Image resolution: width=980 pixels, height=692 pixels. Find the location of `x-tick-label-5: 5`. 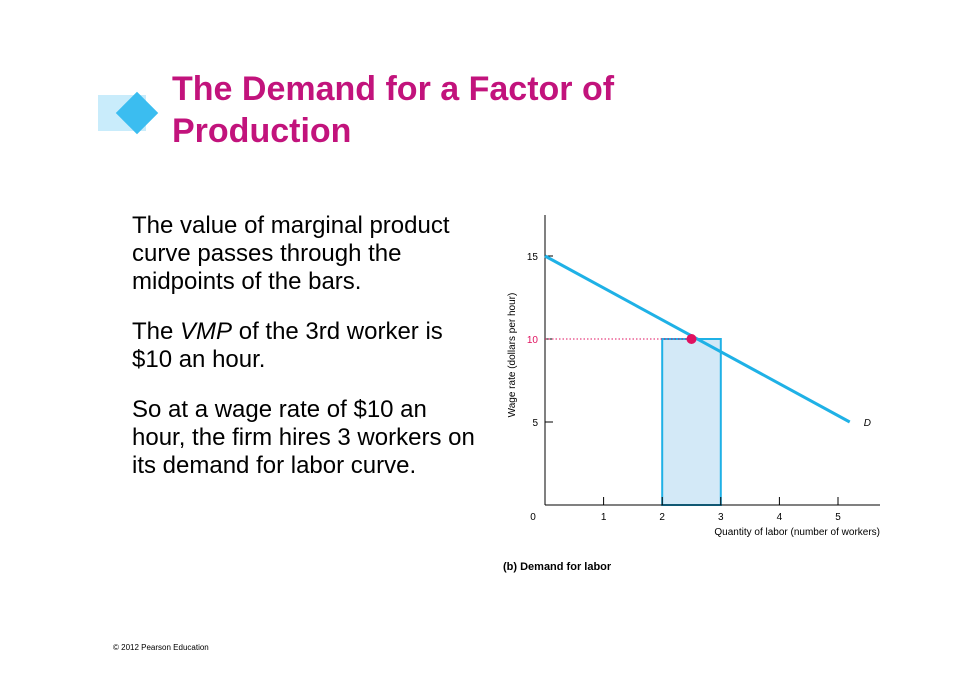

x-tick-label-5: 5 is located at coordinates (838, 517).